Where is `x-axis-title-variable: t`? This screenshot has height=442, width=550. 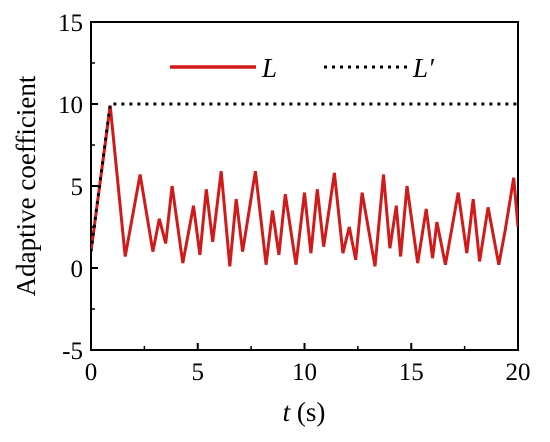 x-axis-title-variable: t is located at coordinates (287, 412).